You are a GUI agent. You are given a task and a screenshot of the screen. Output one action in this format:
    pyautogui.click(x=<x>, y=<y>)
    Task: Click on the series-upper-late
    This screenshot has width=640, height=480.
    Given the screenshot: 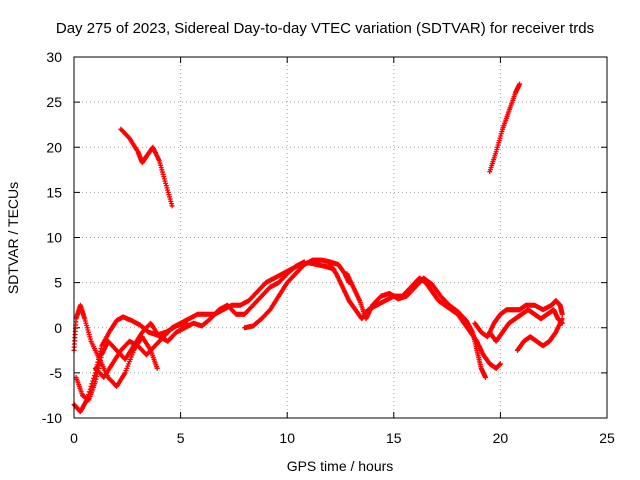 What is the action you would take?
    pyautogui.click(x=505, y=128)
    